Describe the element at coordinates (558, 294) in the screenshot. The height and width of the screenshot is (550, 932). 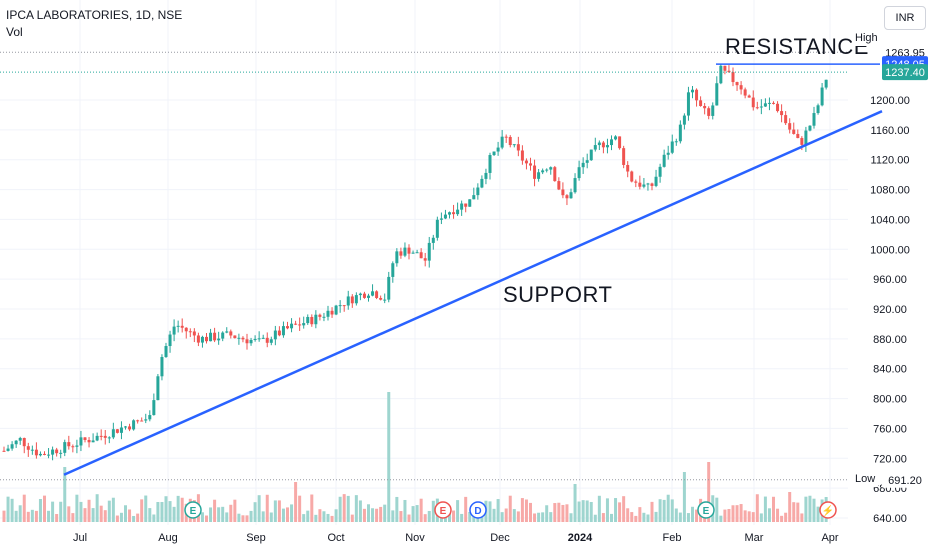
I see `support-annotation: SUPPORT` at that location.